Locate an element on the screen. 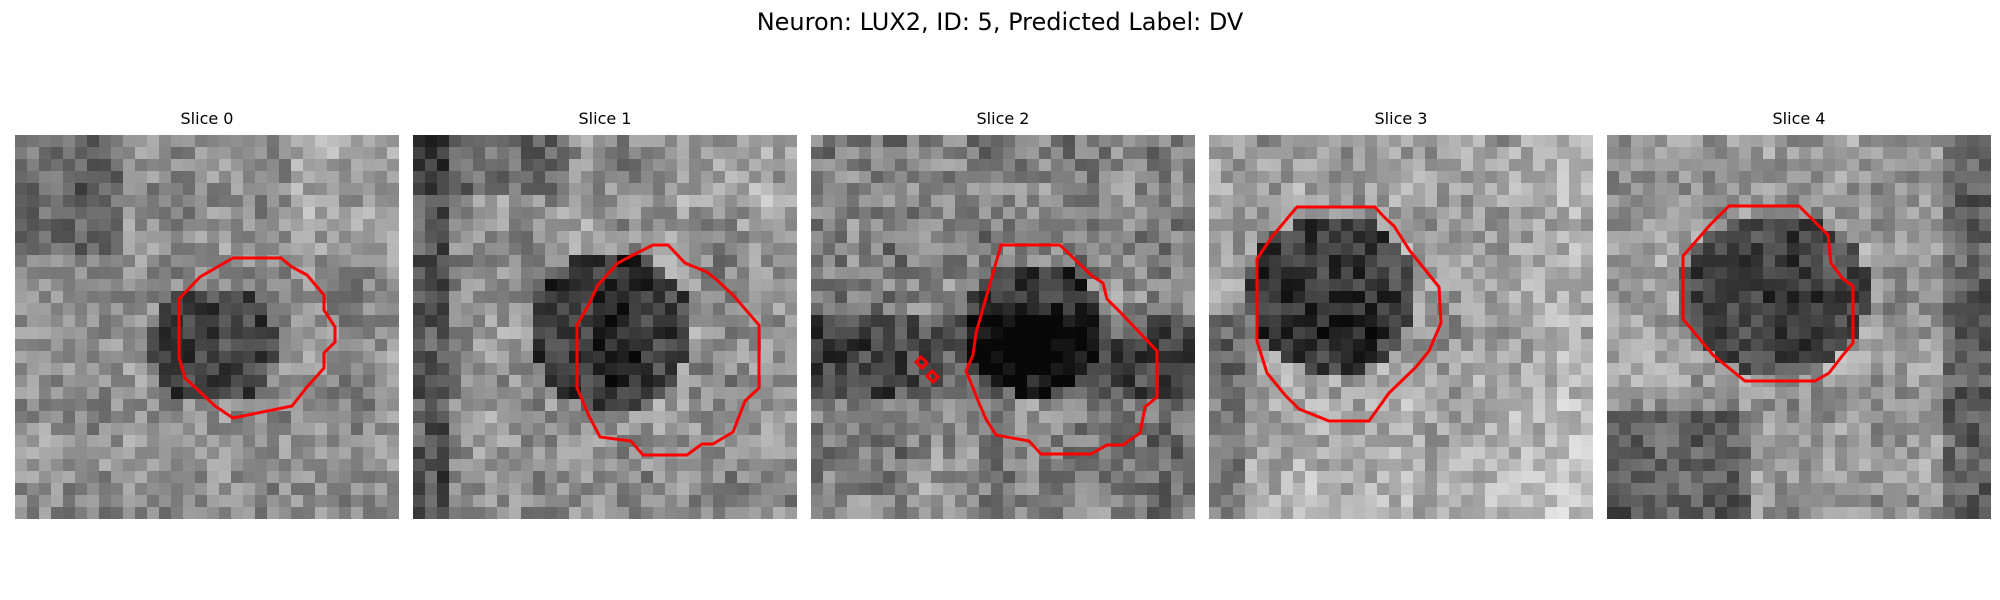 This screenshot has width=2000, height=600. slice-panel-0: Slice 0 is located at coordinates (207, 313).